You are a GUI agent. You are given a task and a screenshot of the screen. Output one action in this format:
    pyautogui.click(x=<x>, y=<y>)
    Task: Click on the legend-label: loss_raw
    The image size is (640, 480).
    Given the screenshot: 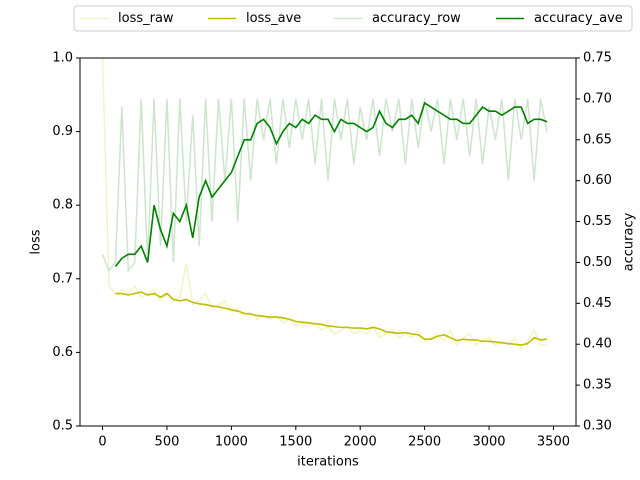 What is the action you would take?
    pyautogui.click(x=146, y=18)
    